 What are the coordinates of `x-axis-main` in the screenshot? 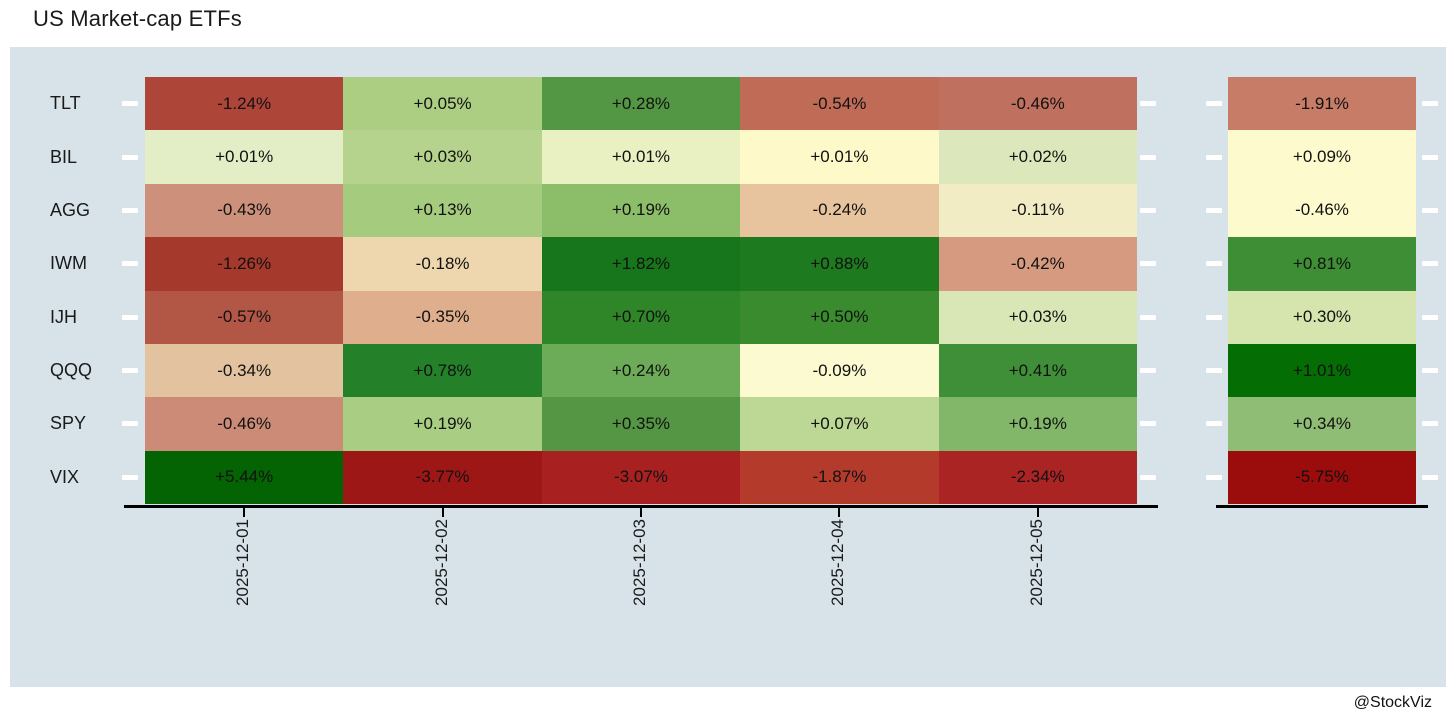 It's located at (641, 506).